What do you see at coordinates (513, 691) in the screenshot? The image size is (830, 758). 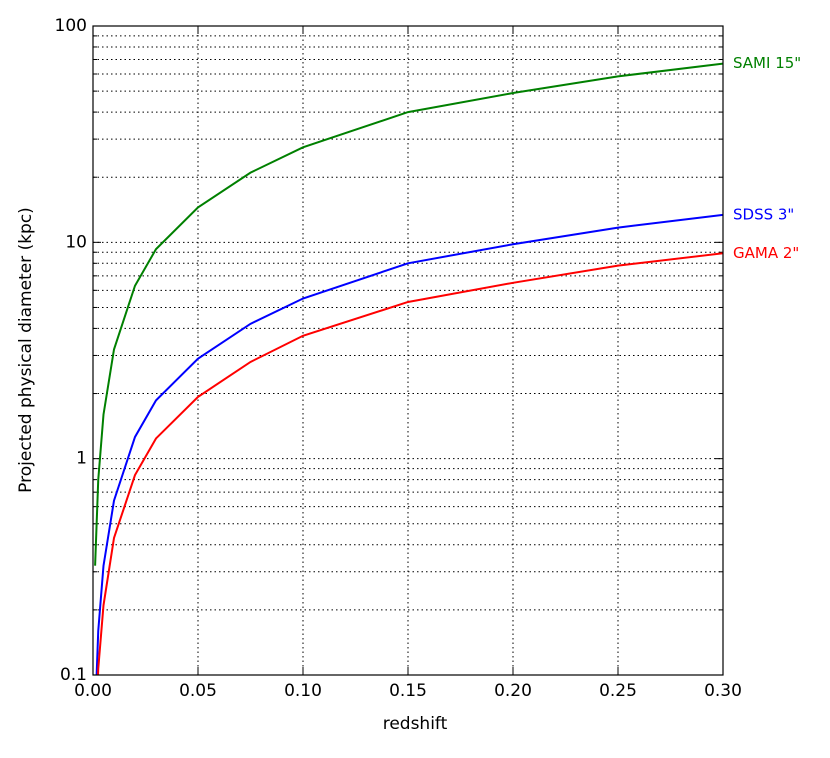 I see `x-tick-label: 0.20` at bounding box center [513, 691].